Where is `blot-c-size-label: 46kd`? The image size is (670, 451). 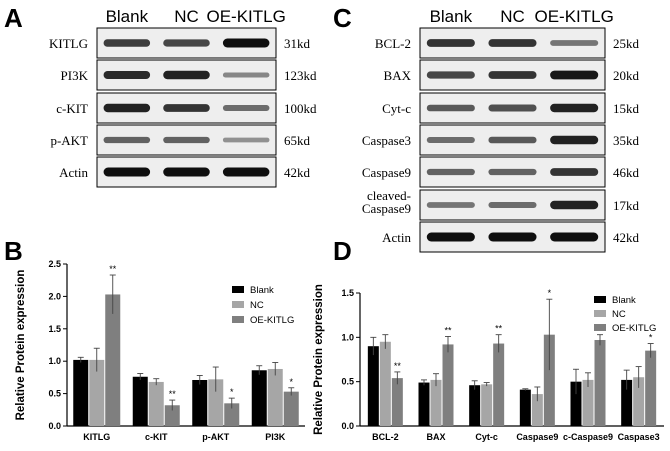 blot-c-size-label: 46kd is located at coordinates (626, 172).